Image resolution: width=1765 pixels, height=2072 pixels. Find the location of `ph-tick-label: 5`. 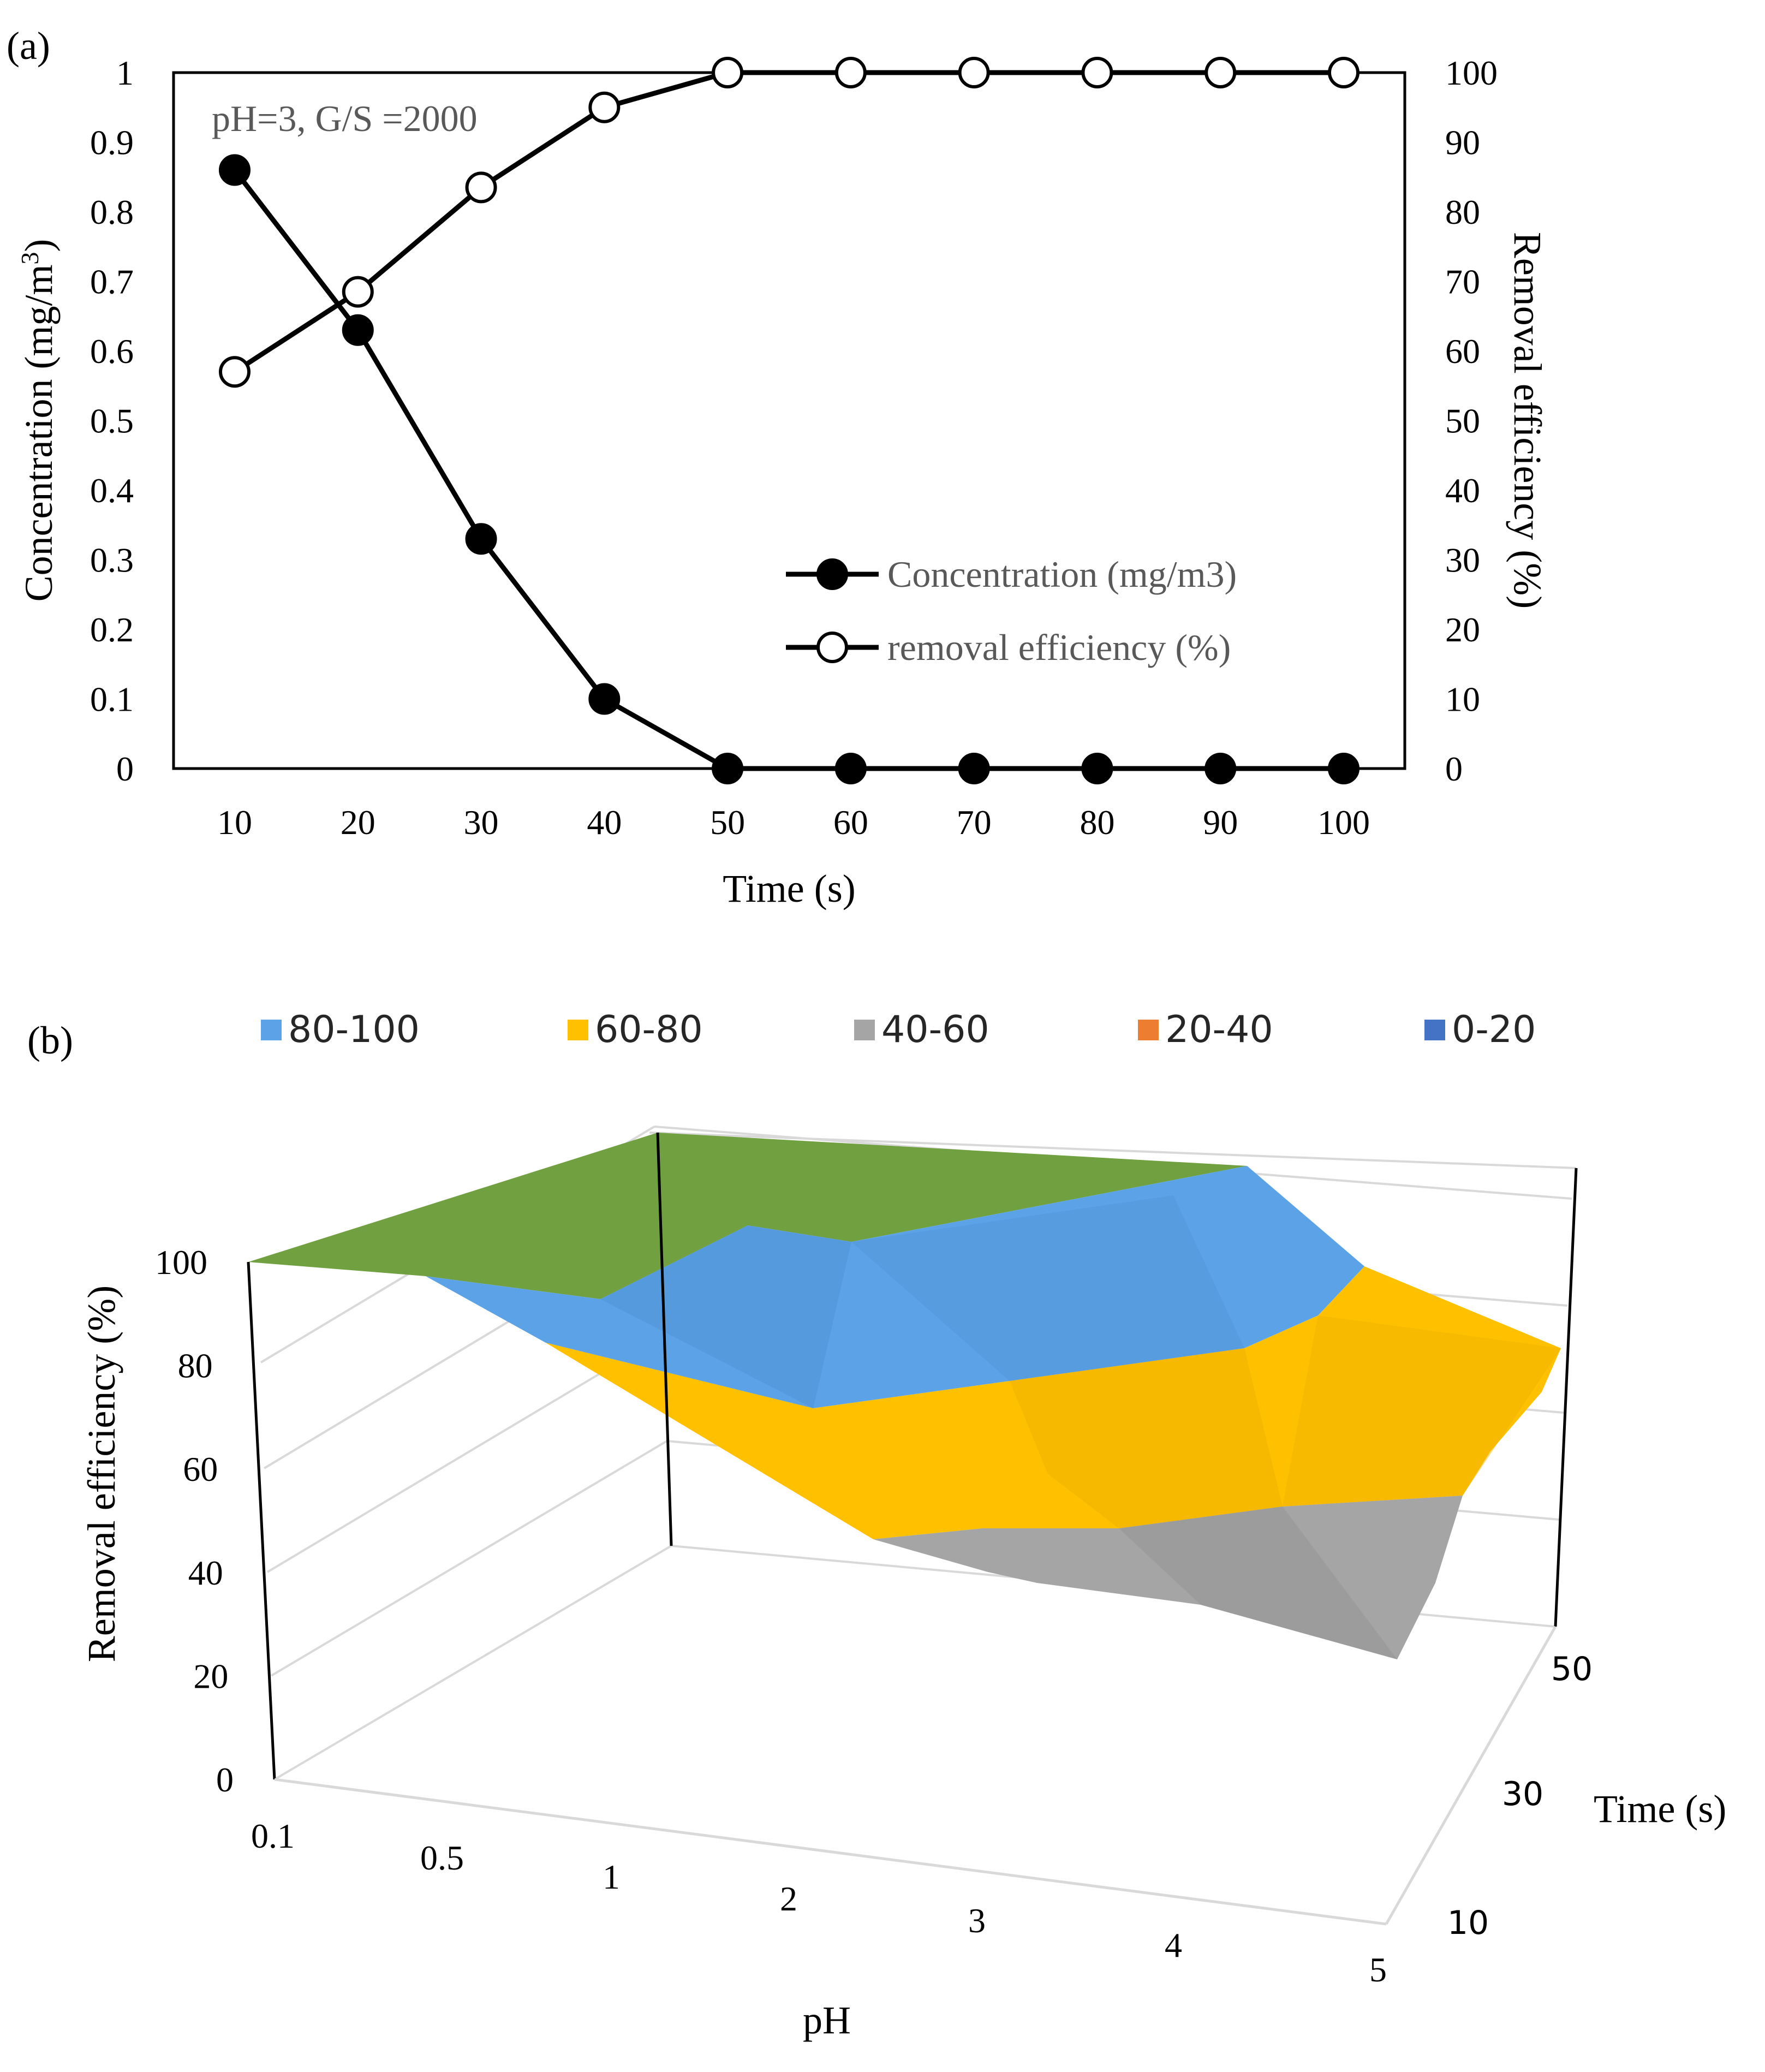

ph-tick-label: 5 is located at coordinates (1378, 1969).